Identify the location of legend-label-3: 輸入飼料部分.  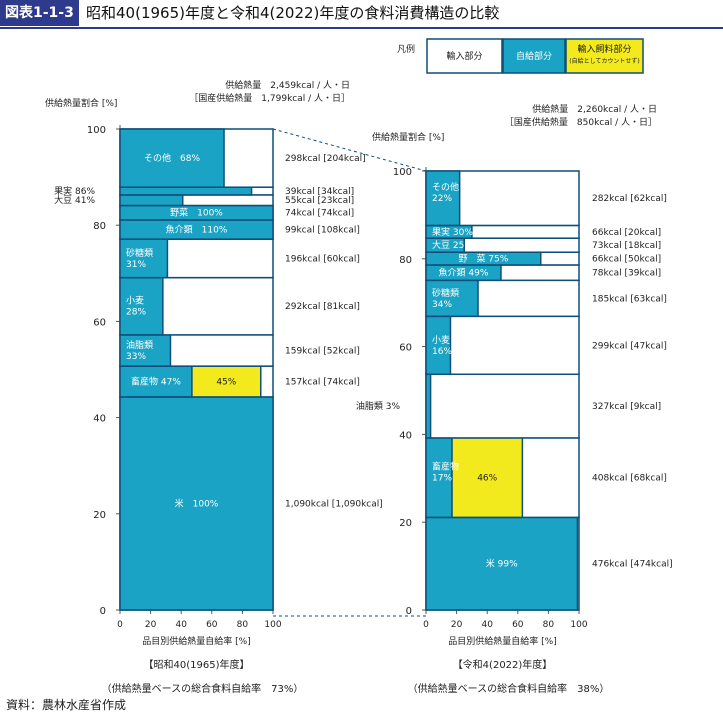
(604, 49).